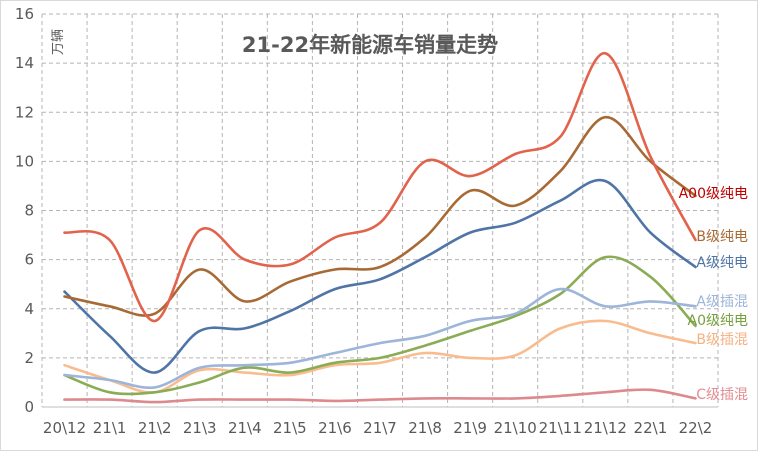  Describe the element at coordinates (605, 428) in the screenshot. I see `x-tick-label: 21\12` at that location.